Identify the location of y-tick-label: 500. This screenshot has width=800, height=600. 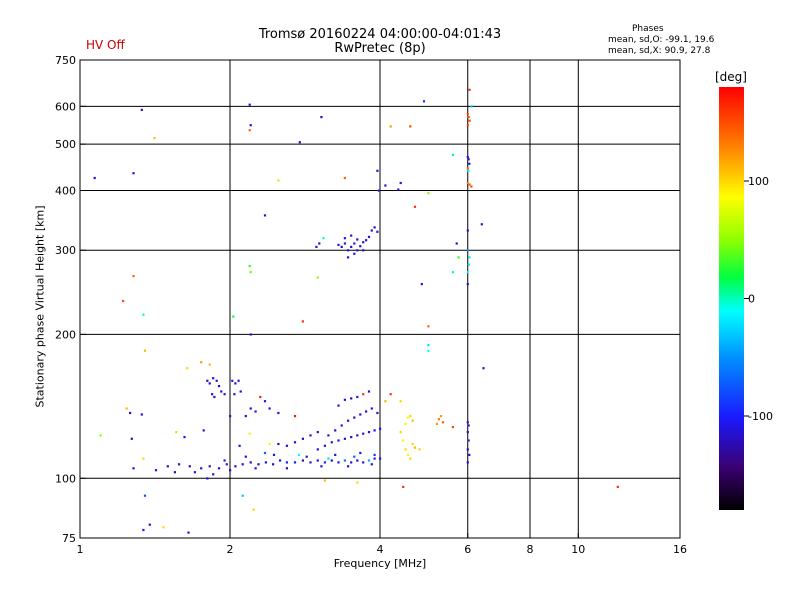
(65, 144).